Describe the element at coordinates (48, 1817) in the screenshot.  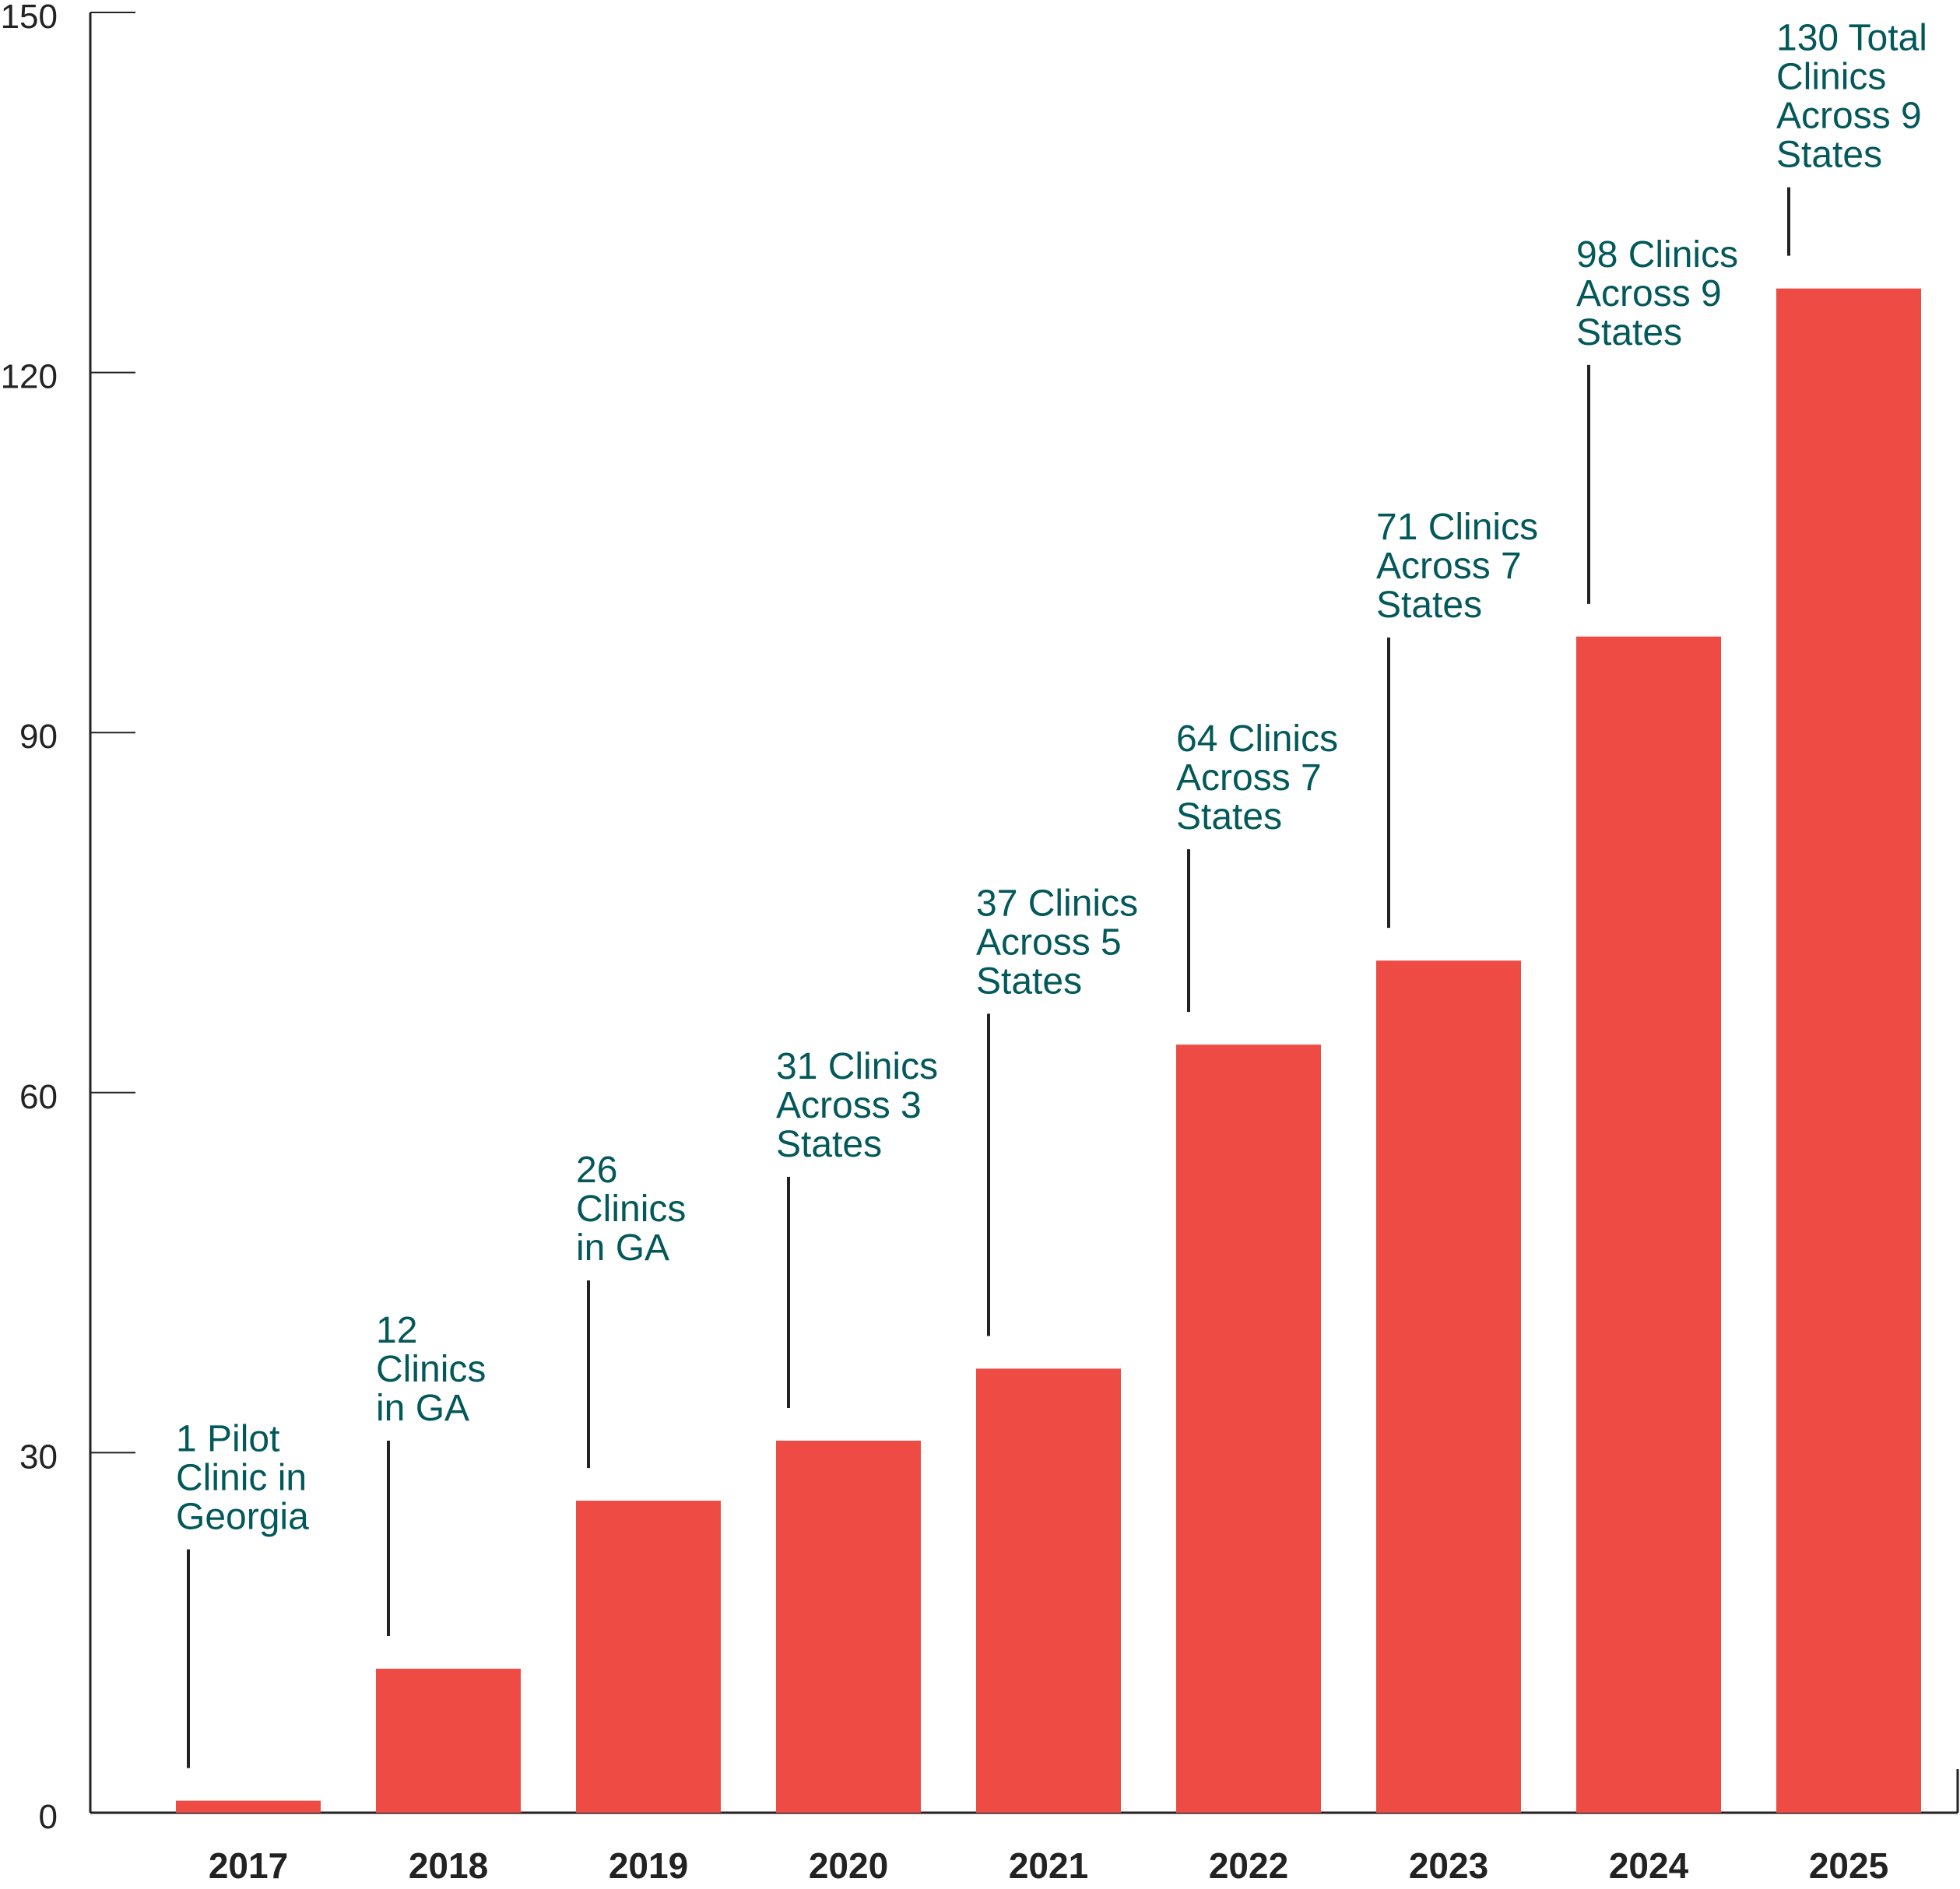
I see `y-tick-label: 0` at that location.